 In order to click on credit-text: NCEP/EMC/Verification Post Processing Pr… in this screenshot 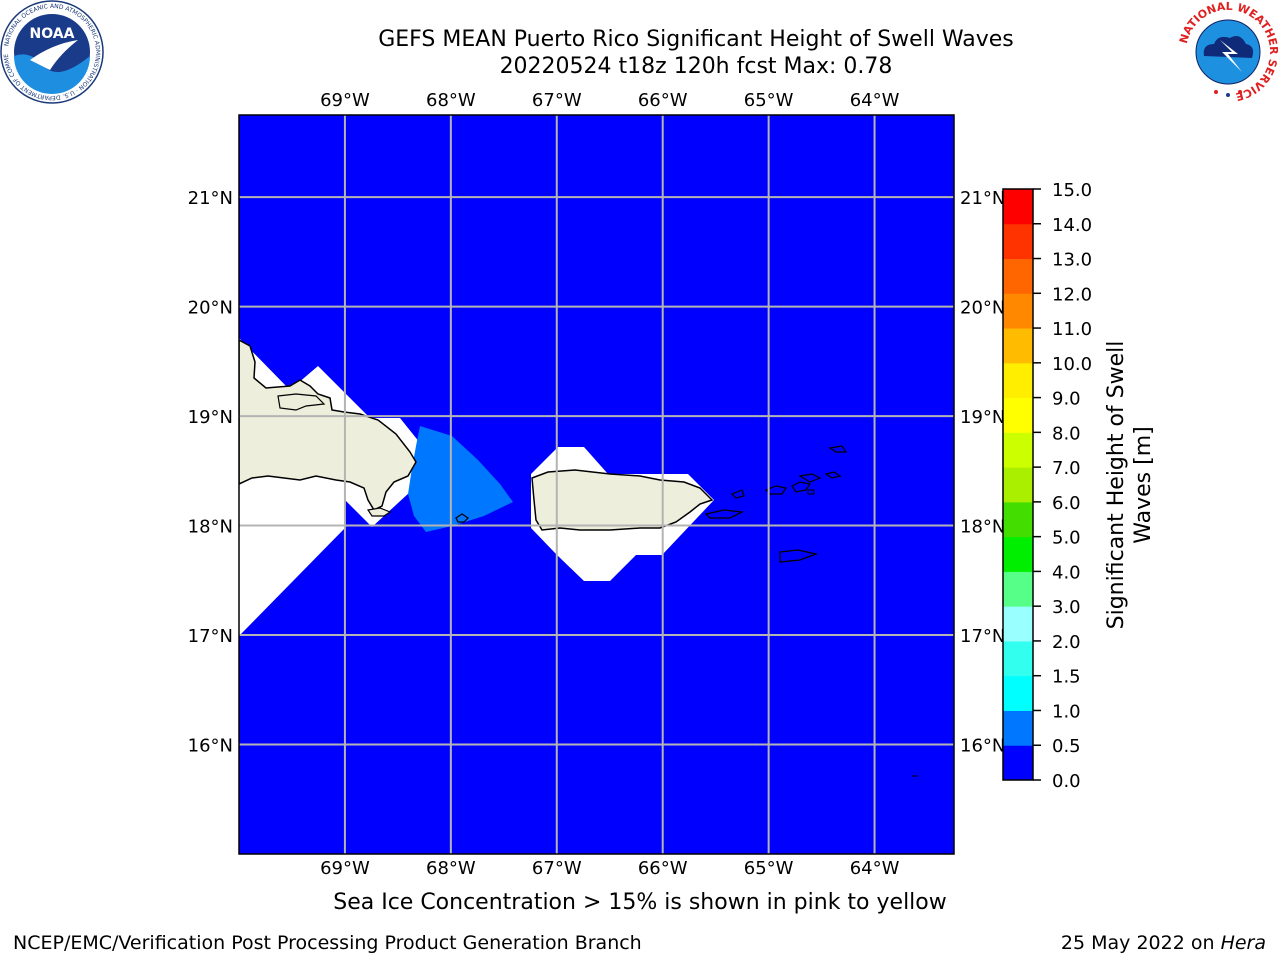, I will do `click(327, 943)`.